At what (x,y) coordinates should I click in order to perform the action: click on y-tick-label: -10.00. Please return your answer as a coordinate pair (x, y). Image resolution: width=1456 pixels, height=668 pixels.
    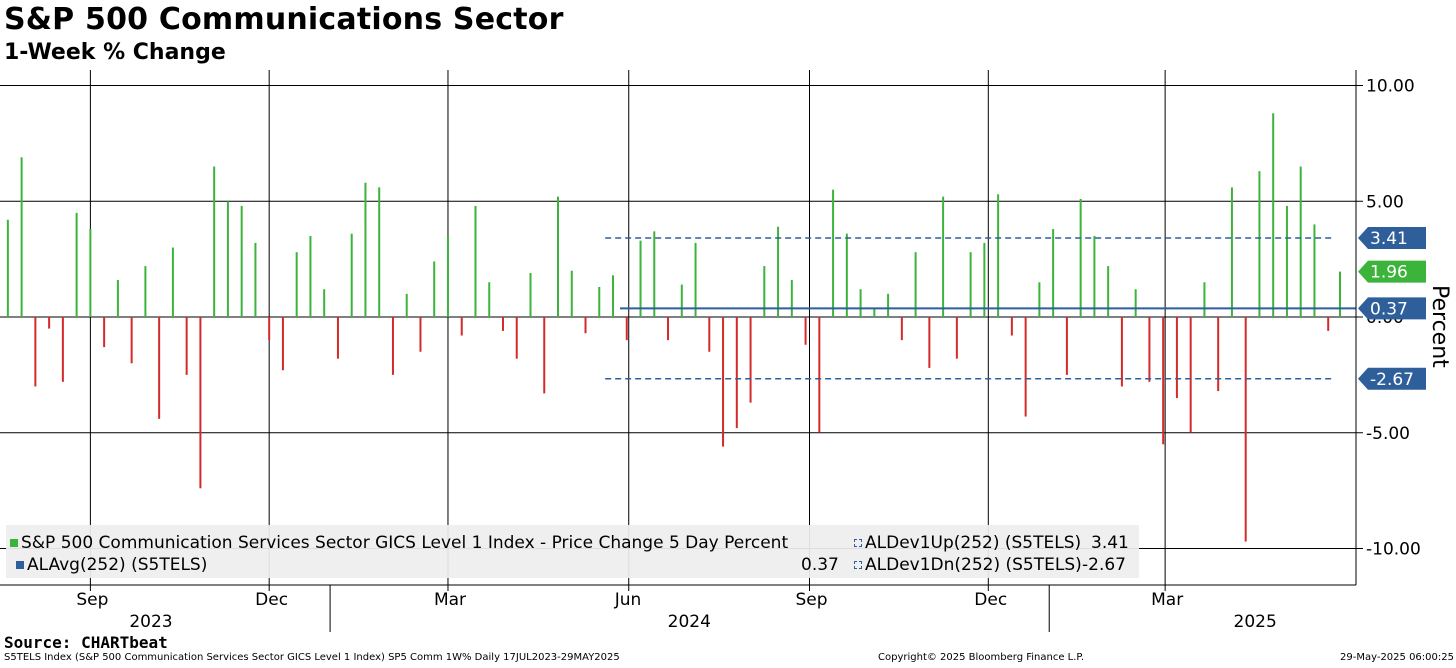
    Looking at the image, I should click on (1393, 550).